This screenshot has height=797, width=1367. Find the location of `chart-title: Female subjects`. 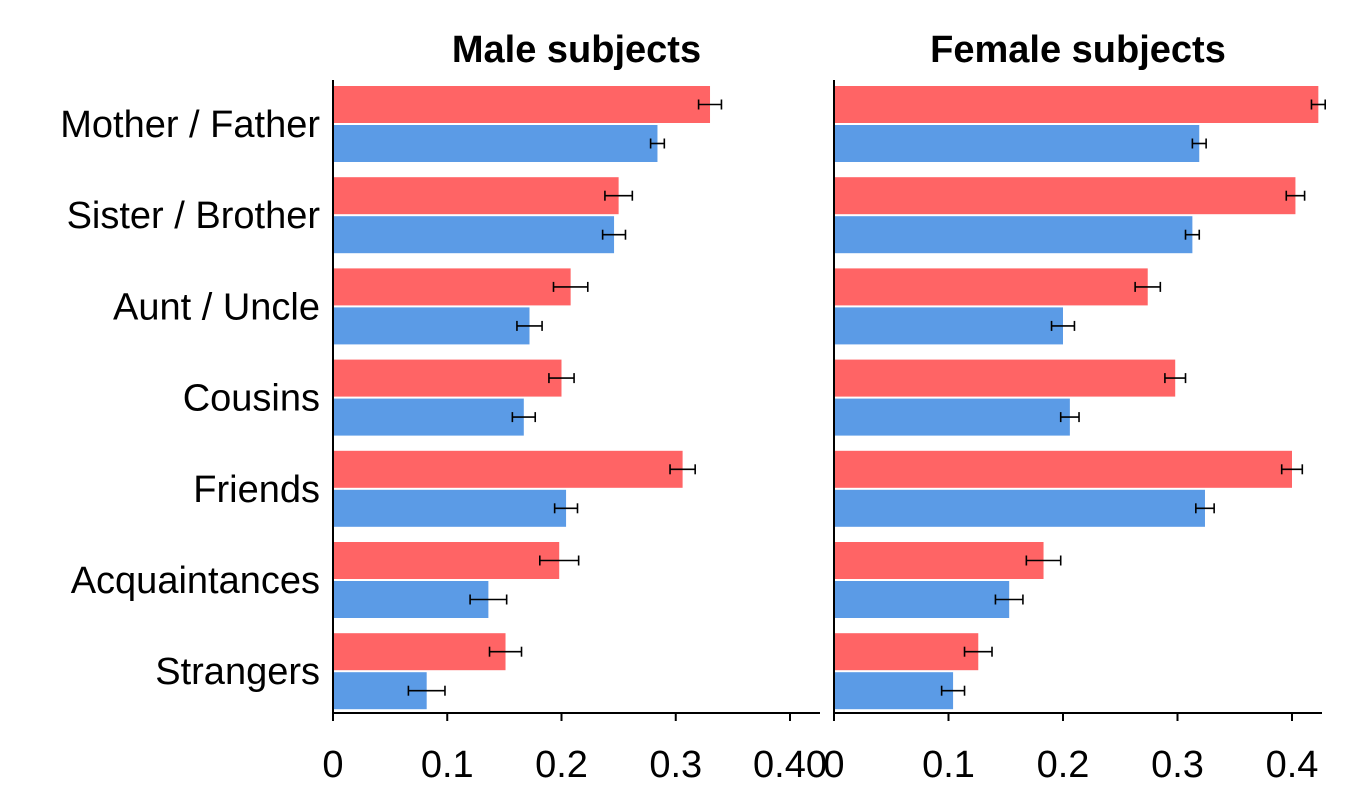

chart-title: Female subjects is located at coordinates (1078, 50).